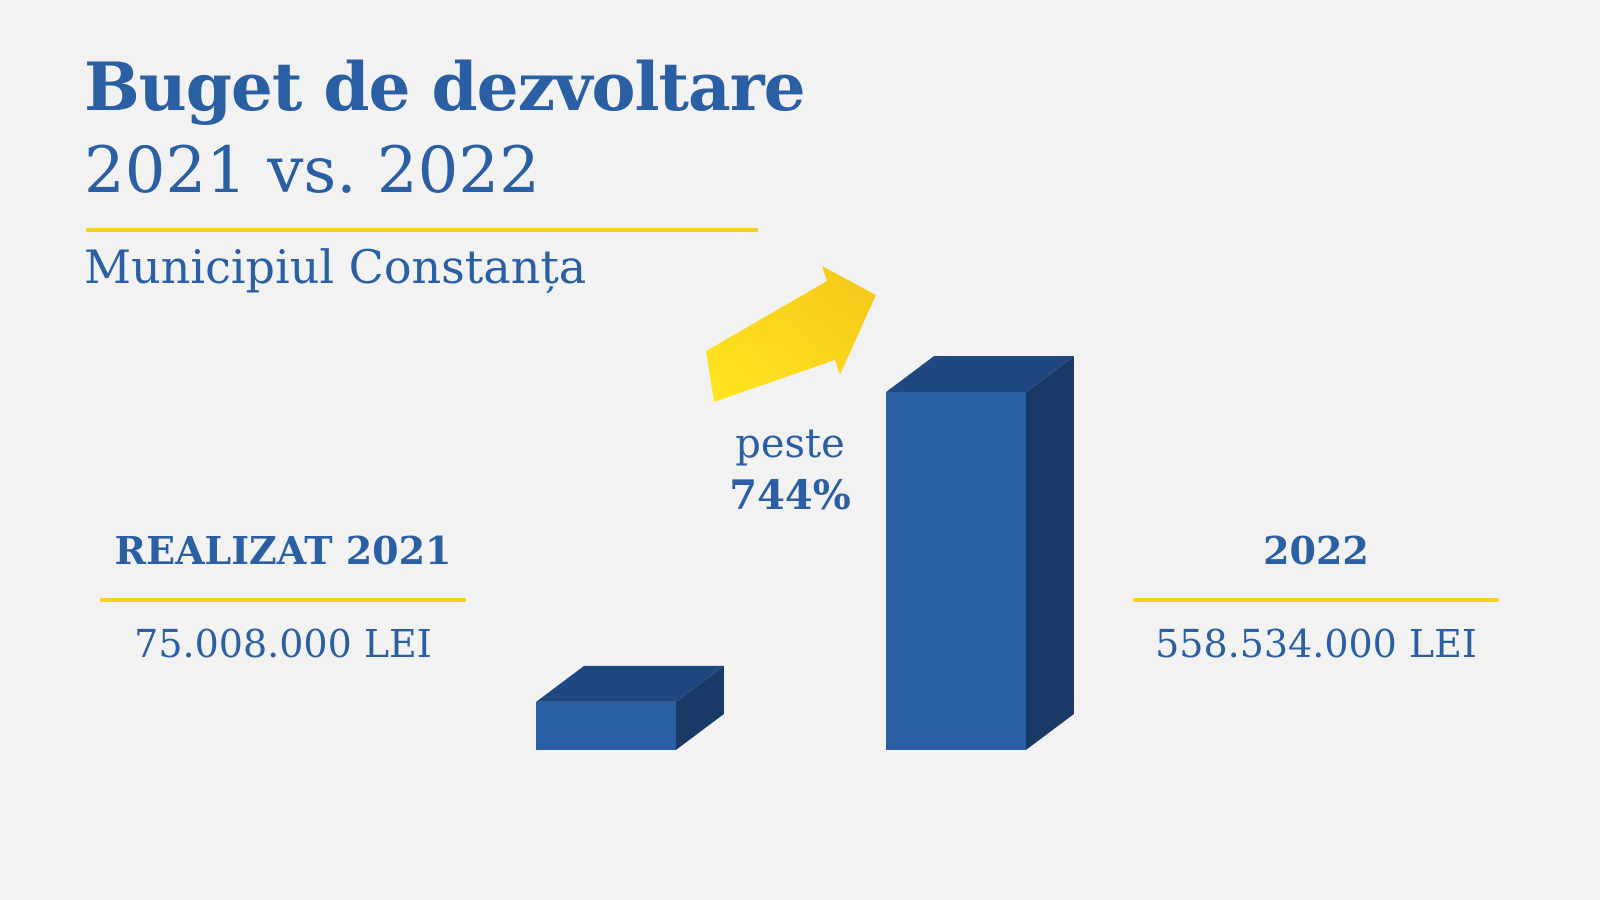 This screenshot has width=1600, height=900. What do you see at coordinates (312, 171) in the screenshot?
I see `chart-subtitle: 2021 vs. 2022` at bounding box center [312, 171].